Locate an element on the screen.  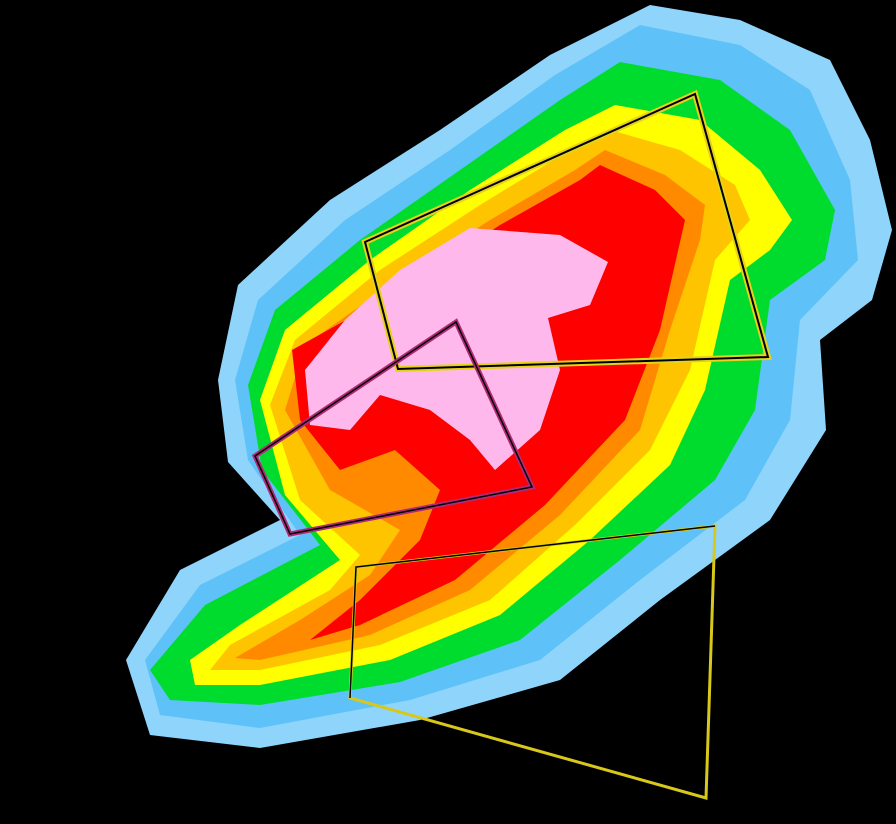
warning-polygon-center-inner is located at coordinates (394, 427).